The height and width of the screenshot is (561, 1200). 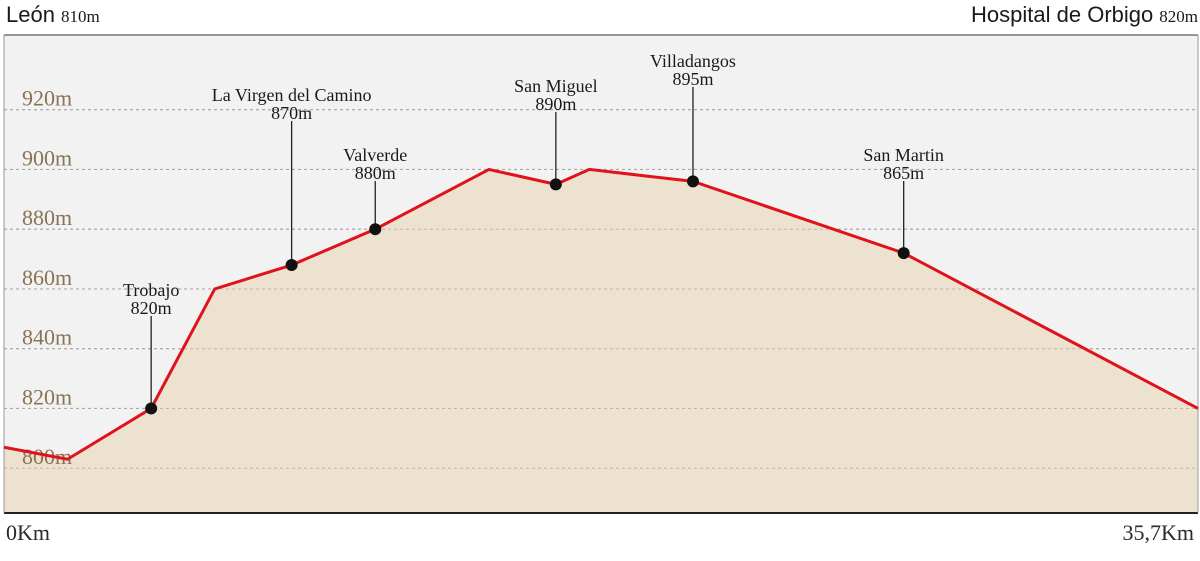 What do you see at coordinates (47, 277) in the screenshot?
I see `y-tick-label-860: 860m` at bounding box center [47, 277].